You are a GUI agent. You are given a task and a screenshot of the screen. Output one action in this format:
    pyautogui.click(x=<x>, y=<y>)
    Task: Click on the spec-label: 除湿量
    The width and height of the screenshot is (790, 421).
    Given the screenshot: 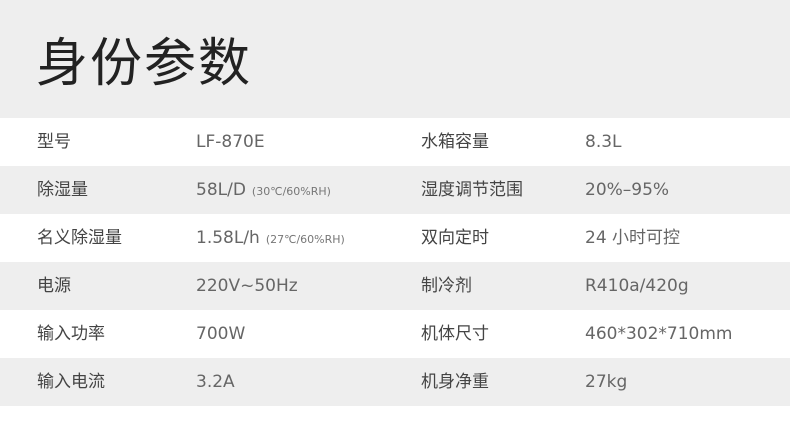 What is the action you would take?
    pyautogui.click(x=62, y=190)
    